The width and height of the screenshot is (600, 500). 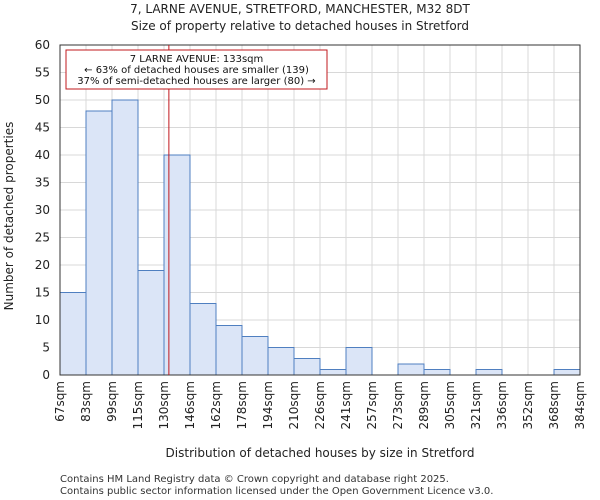 I want to click on x-tick-label: 321sqm, so click(x=476, y=405).